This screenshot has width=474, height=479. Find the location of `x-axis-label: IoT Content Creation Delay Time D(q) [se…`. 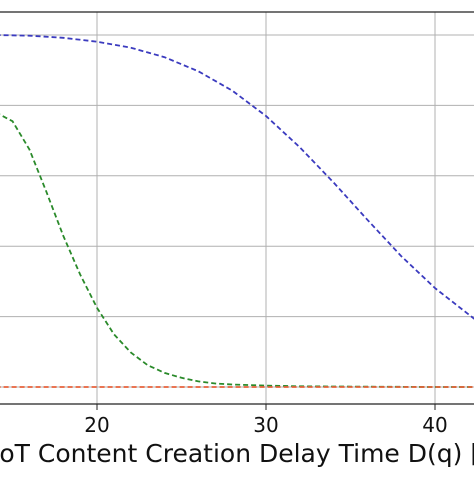

x-axis-label: IoT Content Creation Delay Time D(q) [se… is located at coordinates (237, 453).